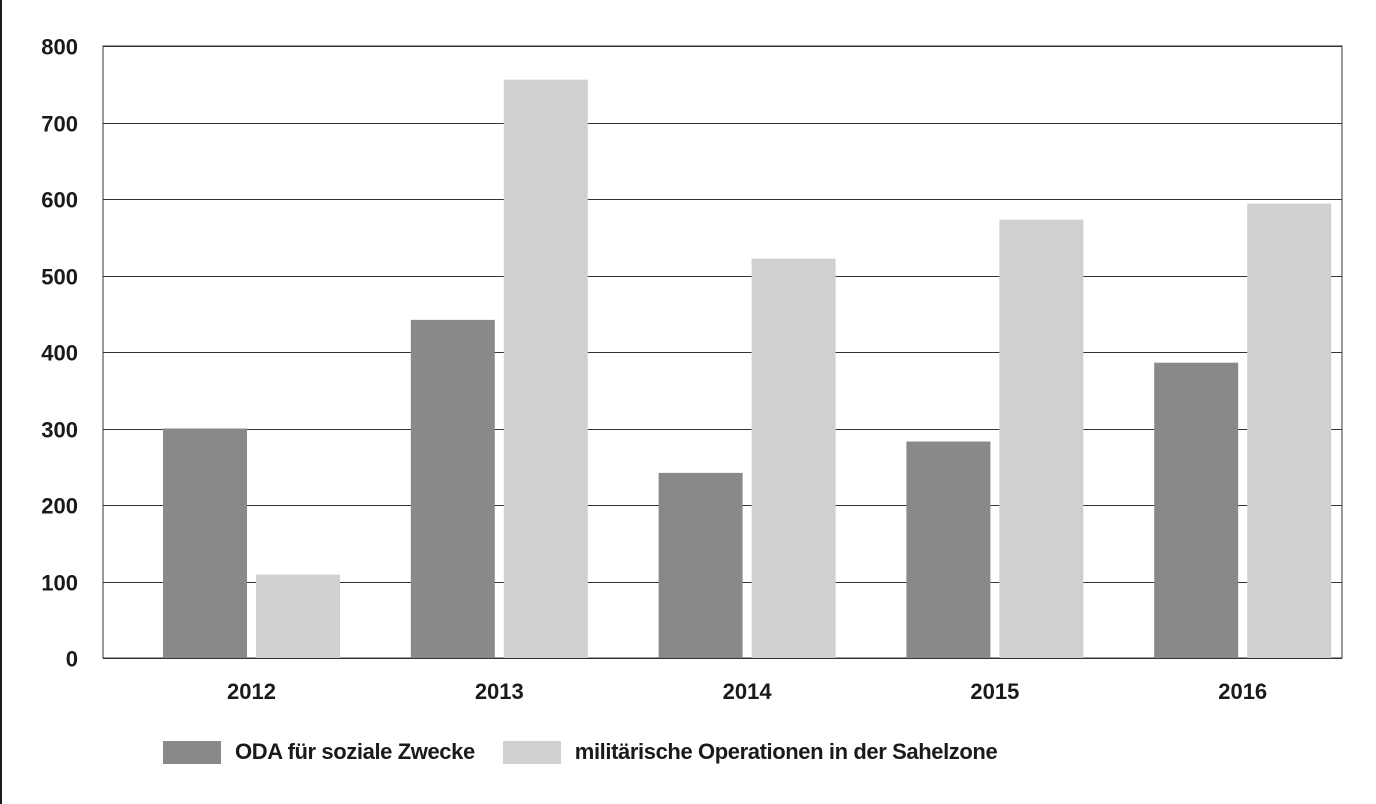 The height and width of the screenshot is (804, 1376). I want to click on bar-military-2013, so click(545, 368).